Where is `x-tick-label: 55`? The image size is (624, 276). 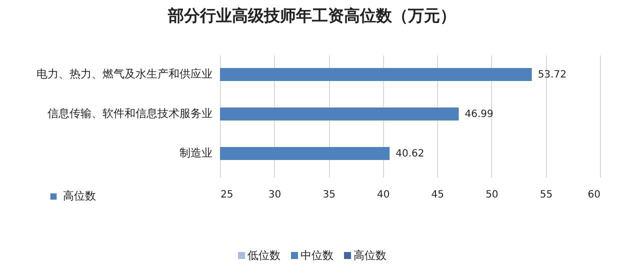 x-tick-label: 55 is located at coordinates (546, 195).